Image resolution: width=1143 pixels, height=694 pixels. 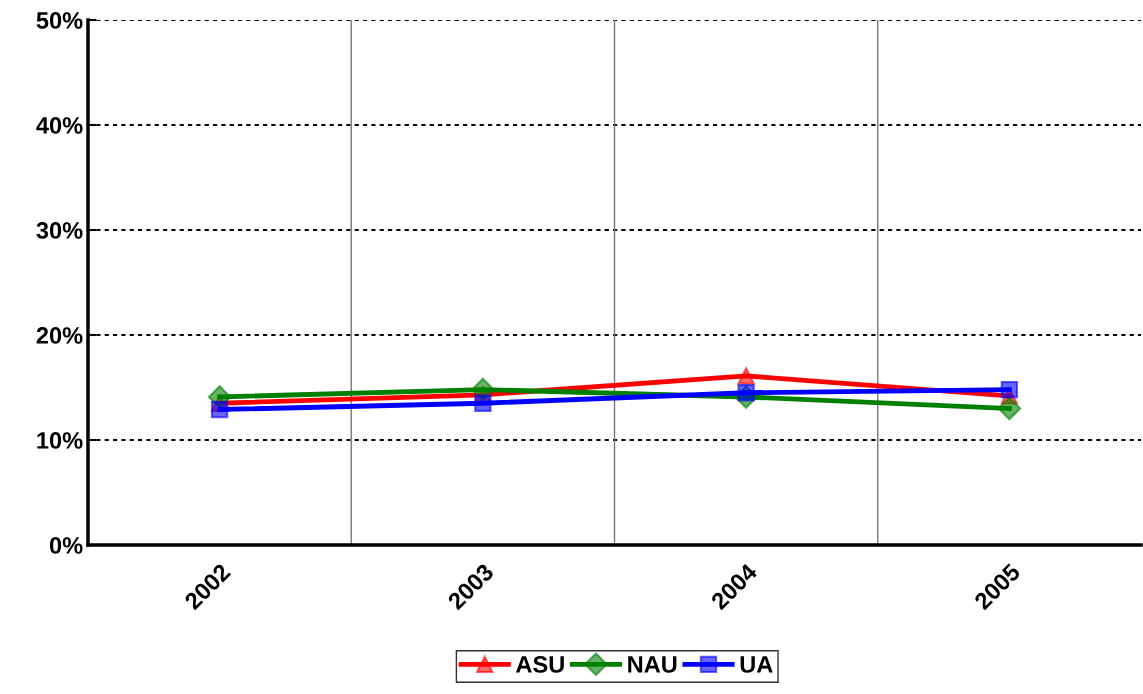 I want to click on y-tick-label: 20%, so click(x=59, y=335).